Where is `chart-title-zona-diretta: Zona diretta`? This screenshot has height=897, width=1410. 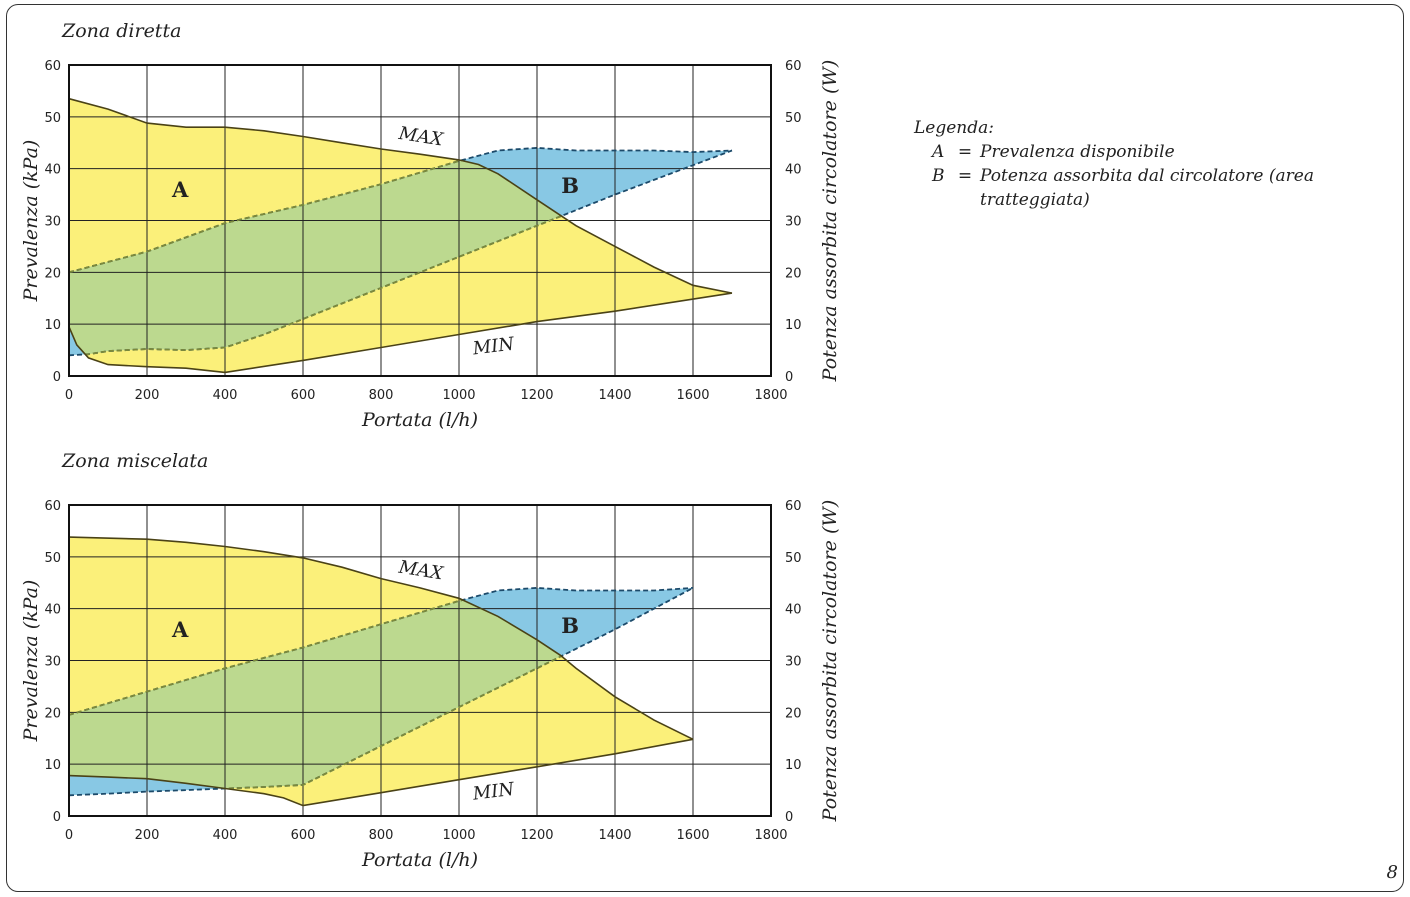 chart-title-zona-diretta: Zona diretta is located at coordinates (122, 31).